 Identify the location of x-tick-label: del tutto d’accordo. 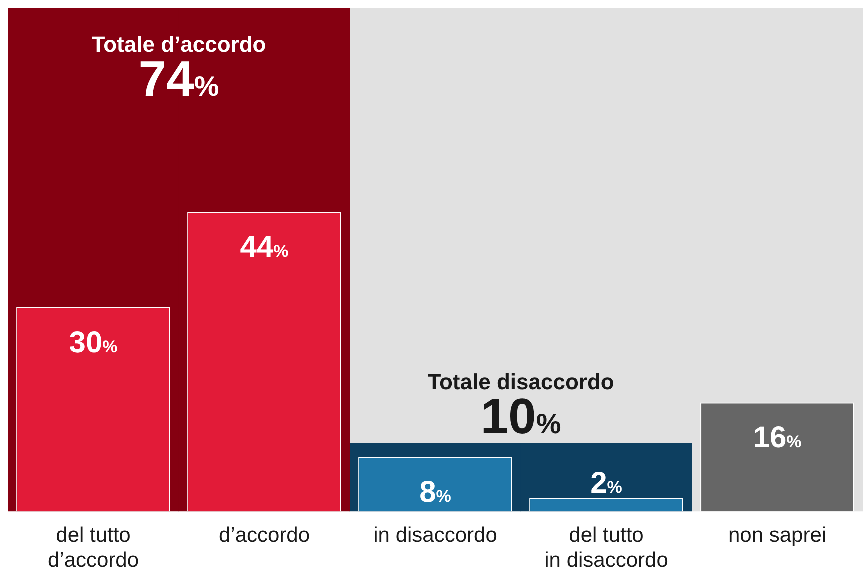
(94, 548).